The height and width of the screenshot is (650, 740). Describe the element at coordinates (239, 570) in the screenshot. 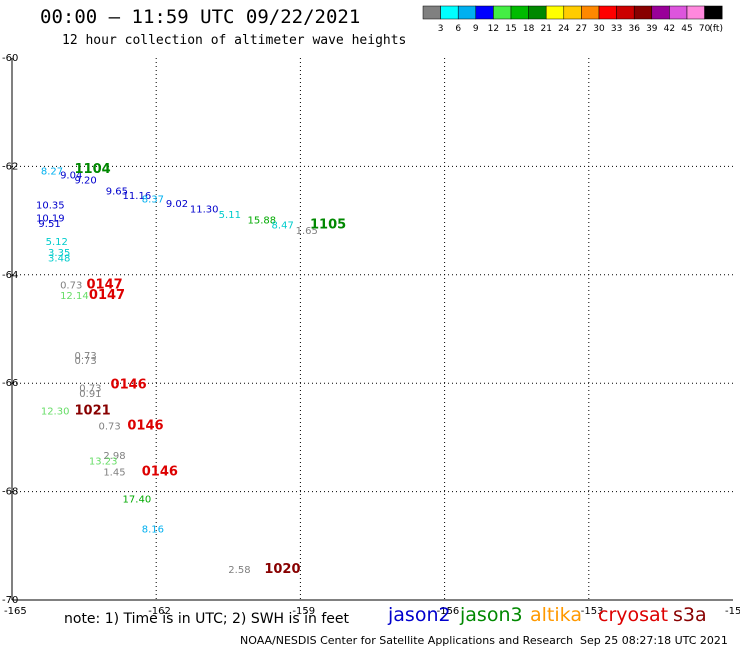

I see `wave-height-point: 2.58` at that location.